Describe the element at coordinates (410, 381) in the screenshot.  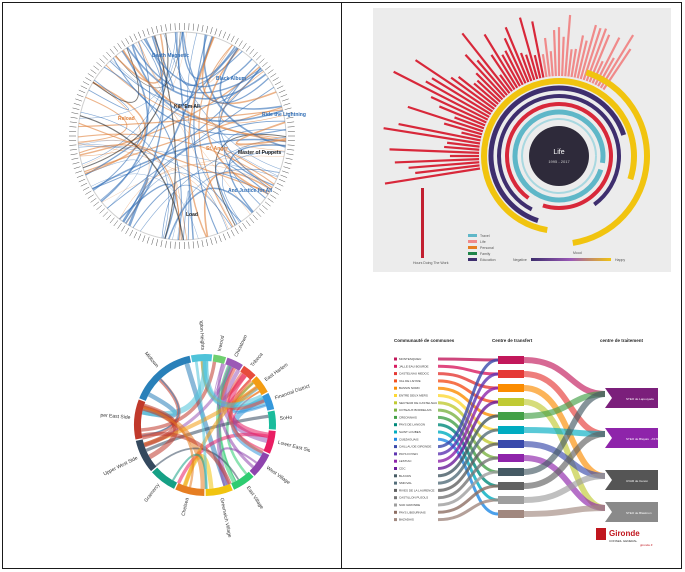
I see `commune-label: VAL DE L'EYRE` at that location.